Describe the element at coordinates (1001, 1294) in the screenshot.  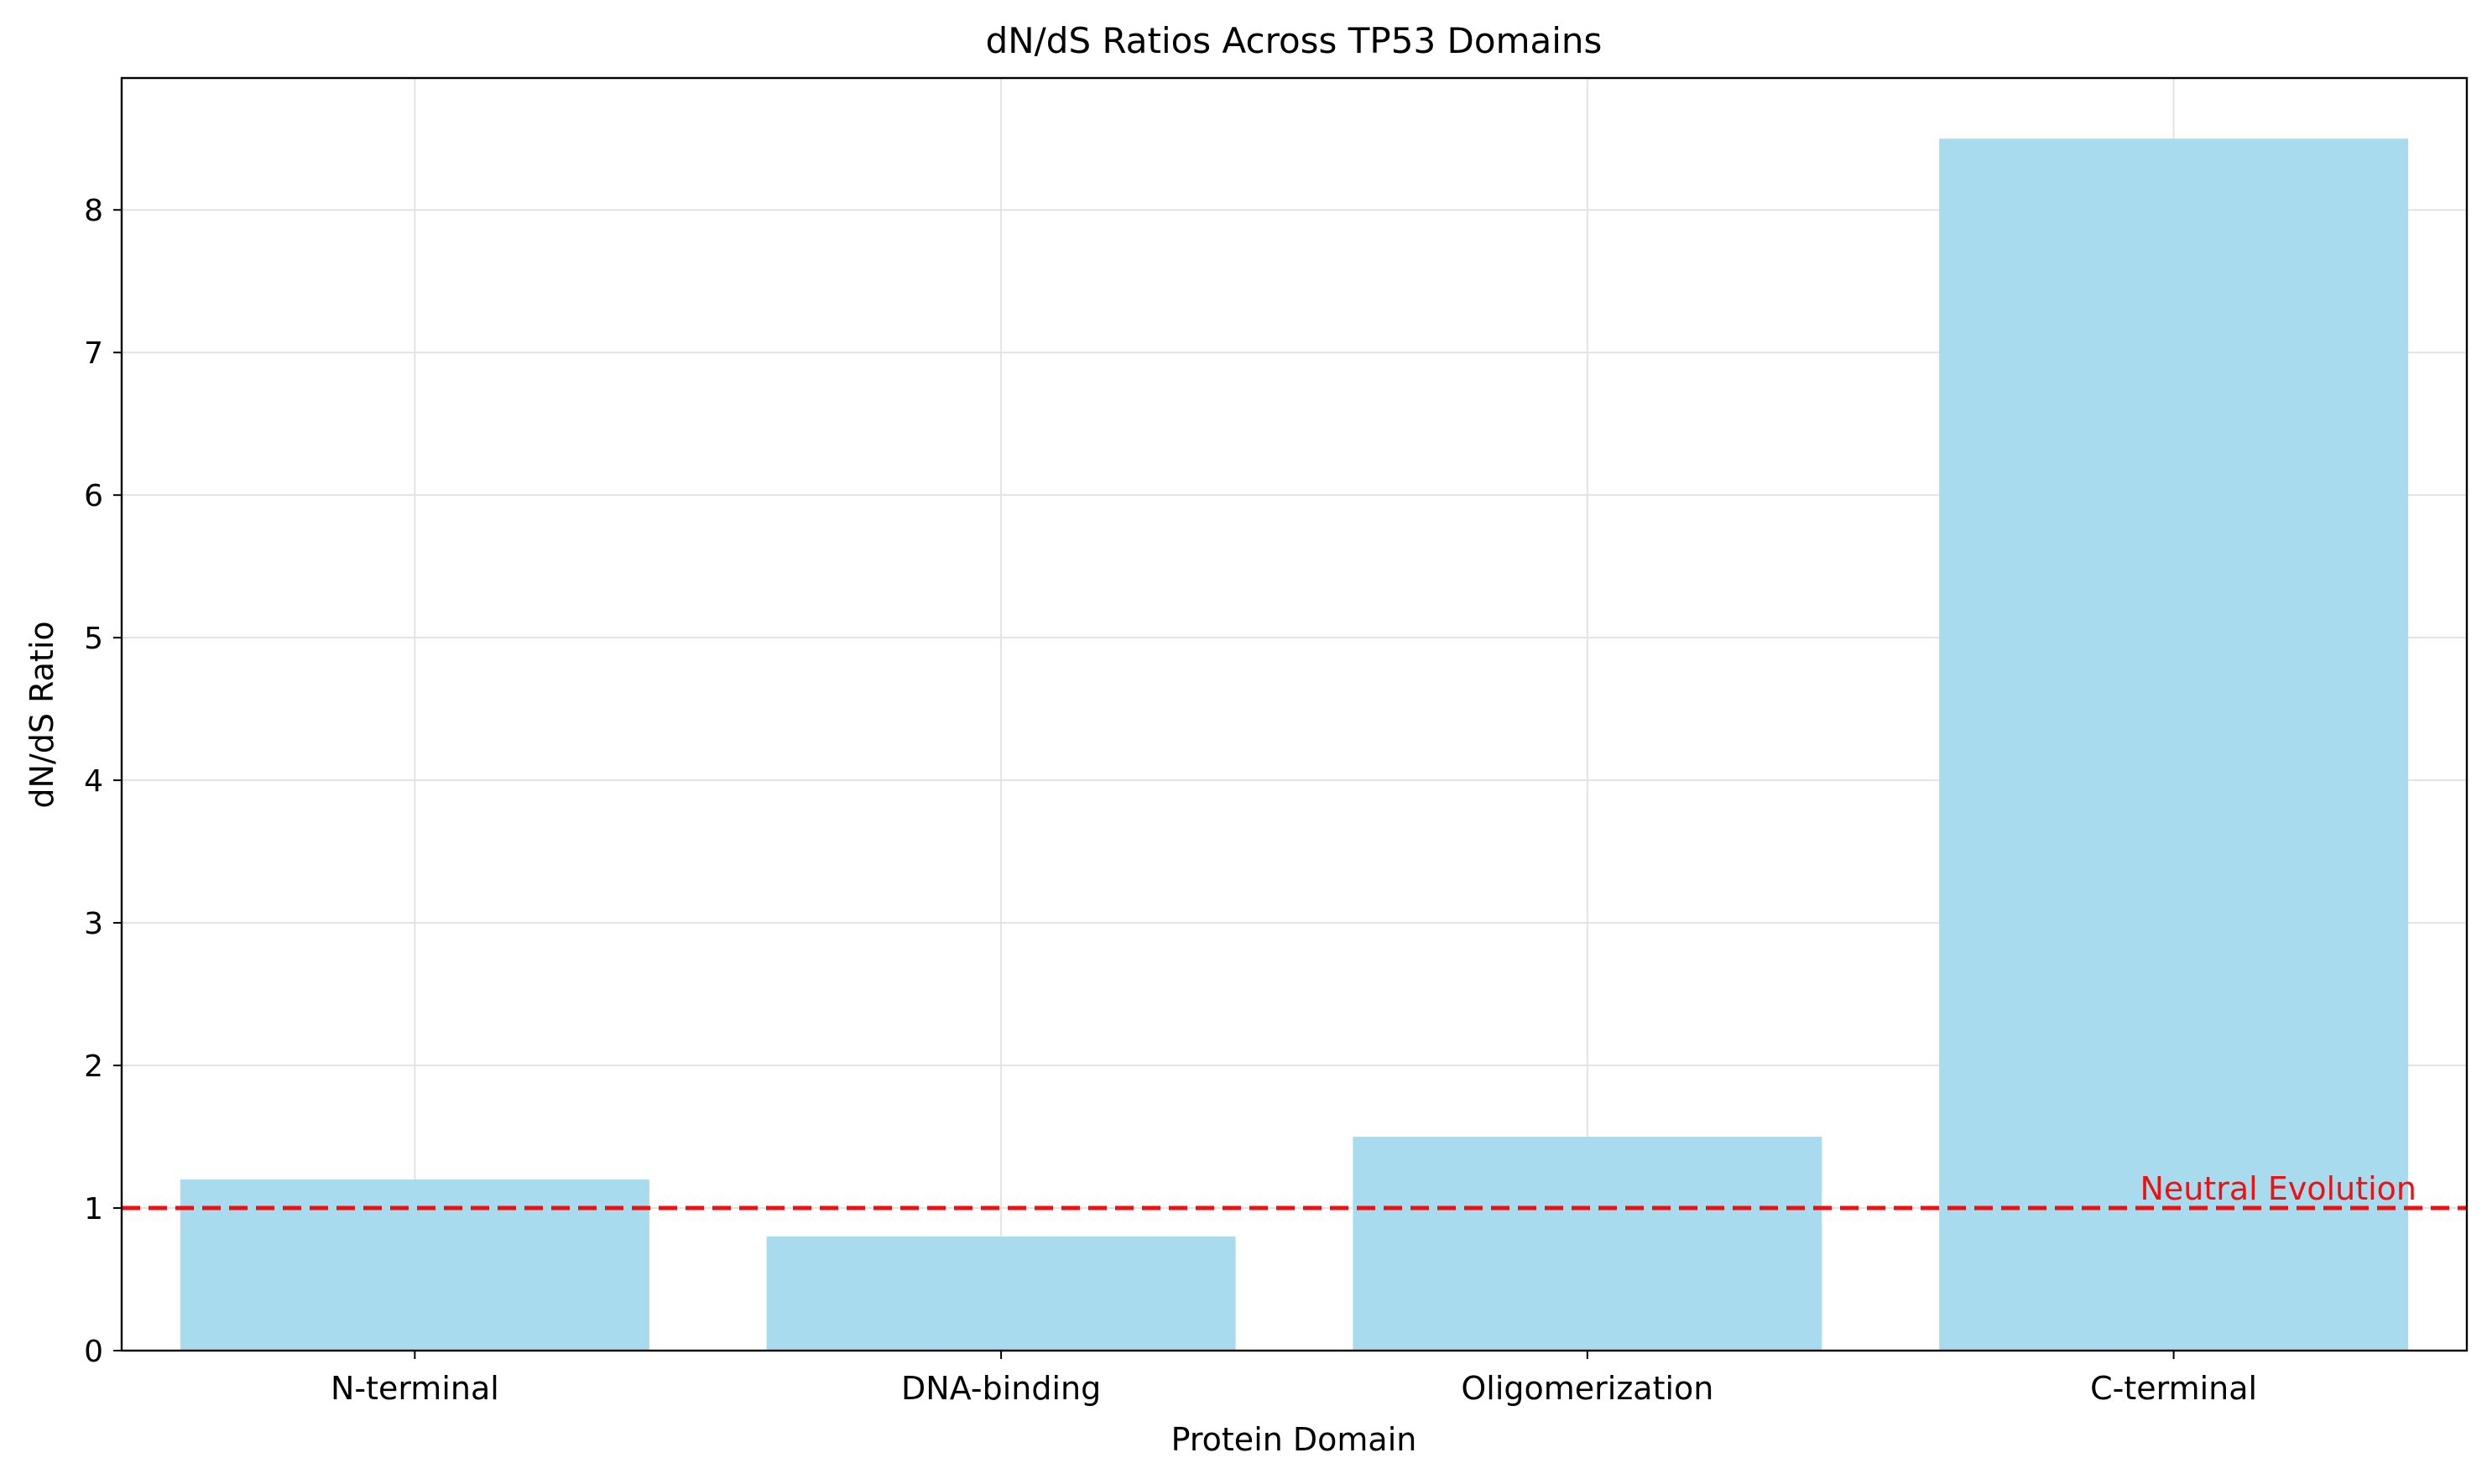
I see `bar-dna-binding` at that location.